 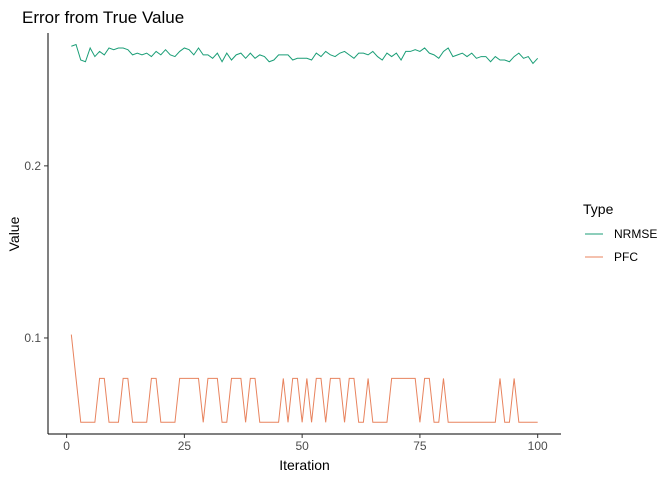 I want to click on x-tick-label: 0, so click(x=66, y=446).